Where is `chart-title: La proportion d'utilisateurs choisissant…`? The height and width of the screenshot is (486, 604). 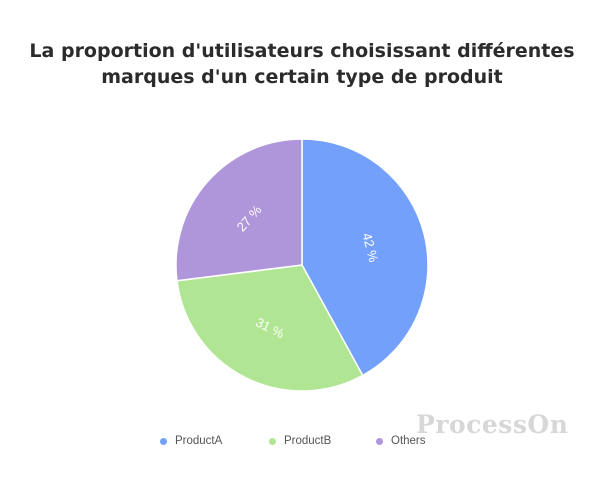
chart-title: La proportion d'utilisateurs choisissant… is located at coordinates (302, 64).